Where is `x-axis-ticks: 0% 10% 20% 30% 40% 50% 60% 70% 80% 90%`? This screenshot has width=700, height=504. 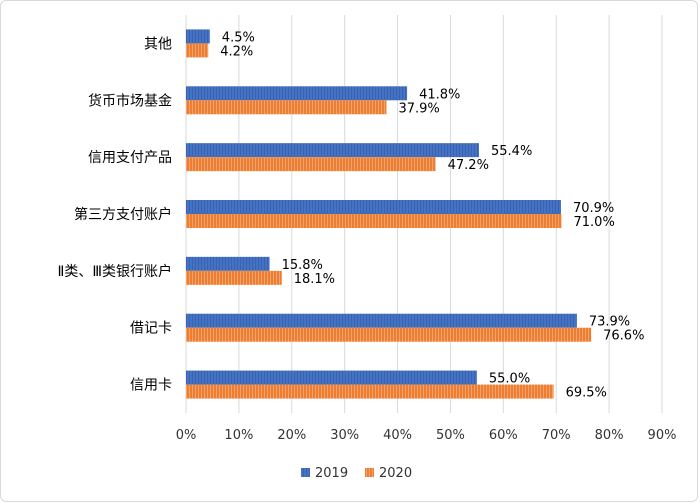
x-axis-ticks: 0% 10% 20% 30% 40% 50% 60% 70% 80% 90% is located at coordinates (426, 435).